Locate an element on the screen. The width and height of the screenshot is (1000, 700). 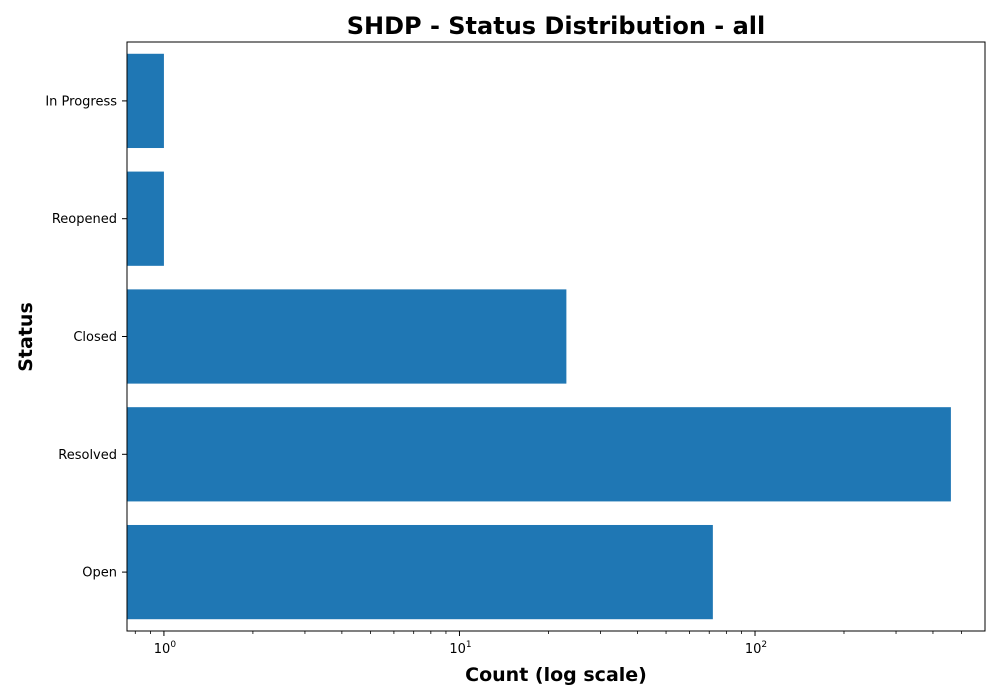
y-axis-ticks: Open Resolved Closed Reopened In Progress is located at coordinates (86, 337).